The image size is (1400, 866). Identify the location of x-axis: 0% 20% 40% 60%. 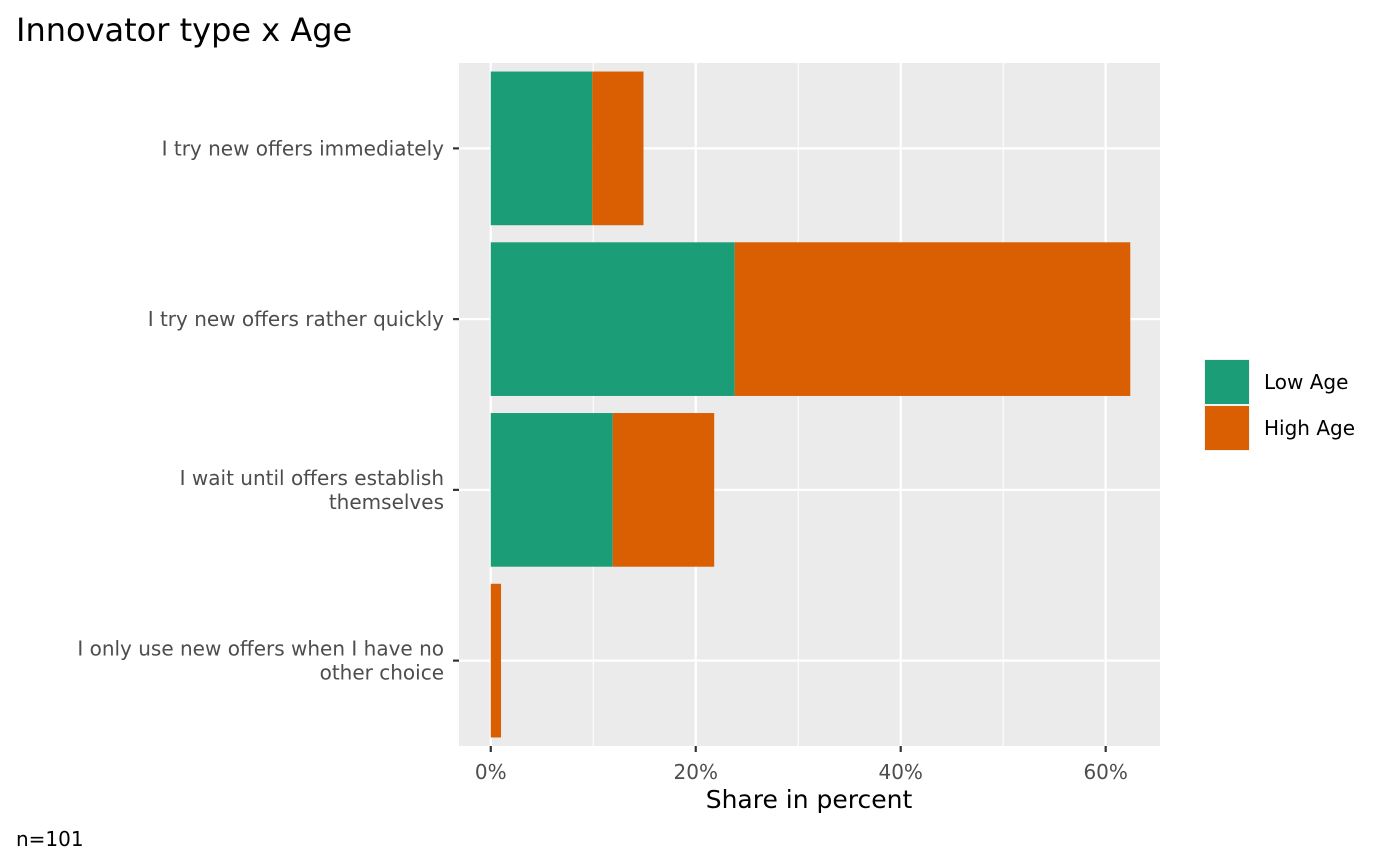
(801, 765).